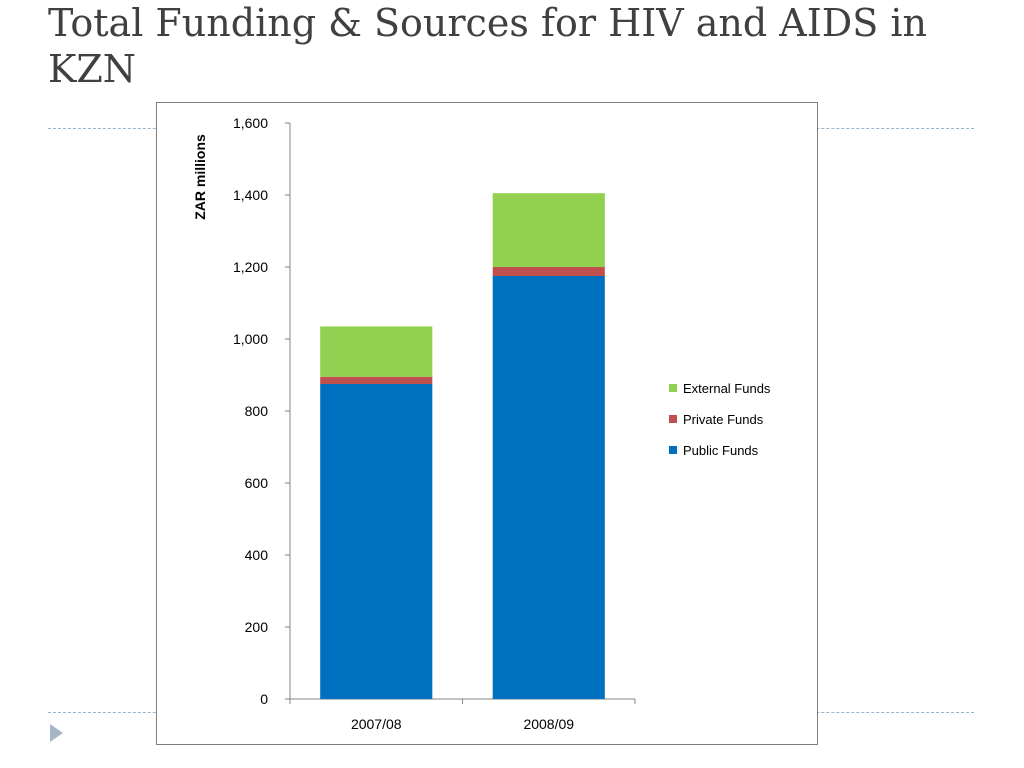 The height and width of the screenshot is (768, 1024). What do you see at coordinates (250, 339) in the screenshot?
I see `y-tick-label: 1,000` at bounding box center [250, 339].